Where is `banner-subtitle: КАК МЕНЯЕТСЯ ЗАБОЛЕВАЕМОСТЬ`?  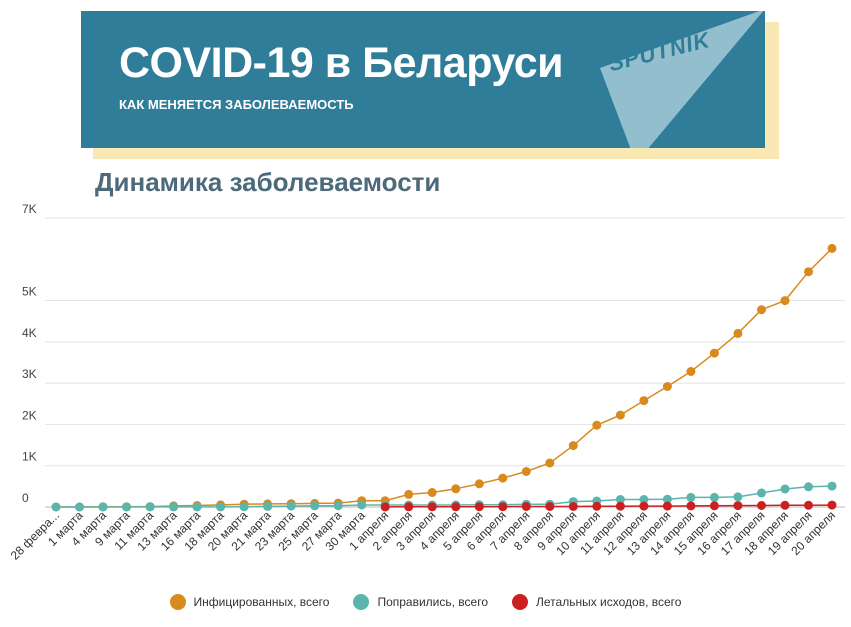 banner-subtitle: КАК МЕНЯЕТСЯ ЗАБОЛЕВАЕМОСТЬ is located at coordinates (236, 104).